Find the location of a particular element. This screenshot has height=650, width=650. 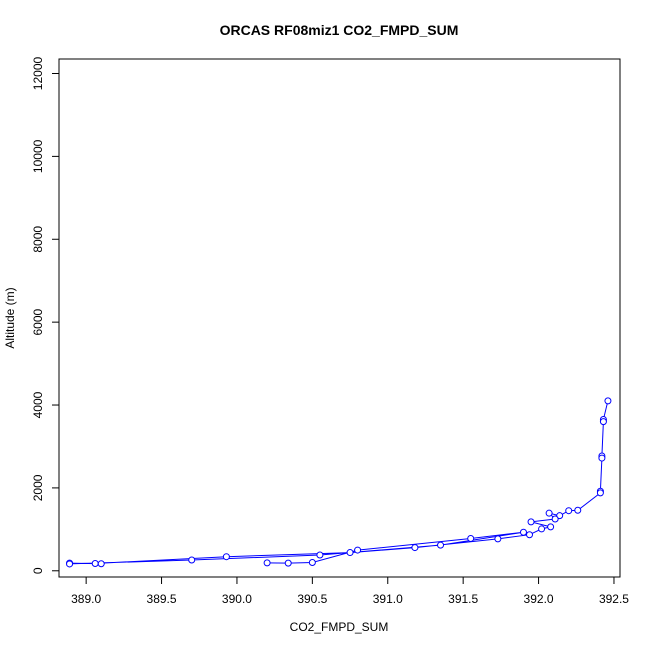

x-tick-label: 390.0 is located at coordinates (237, 599).